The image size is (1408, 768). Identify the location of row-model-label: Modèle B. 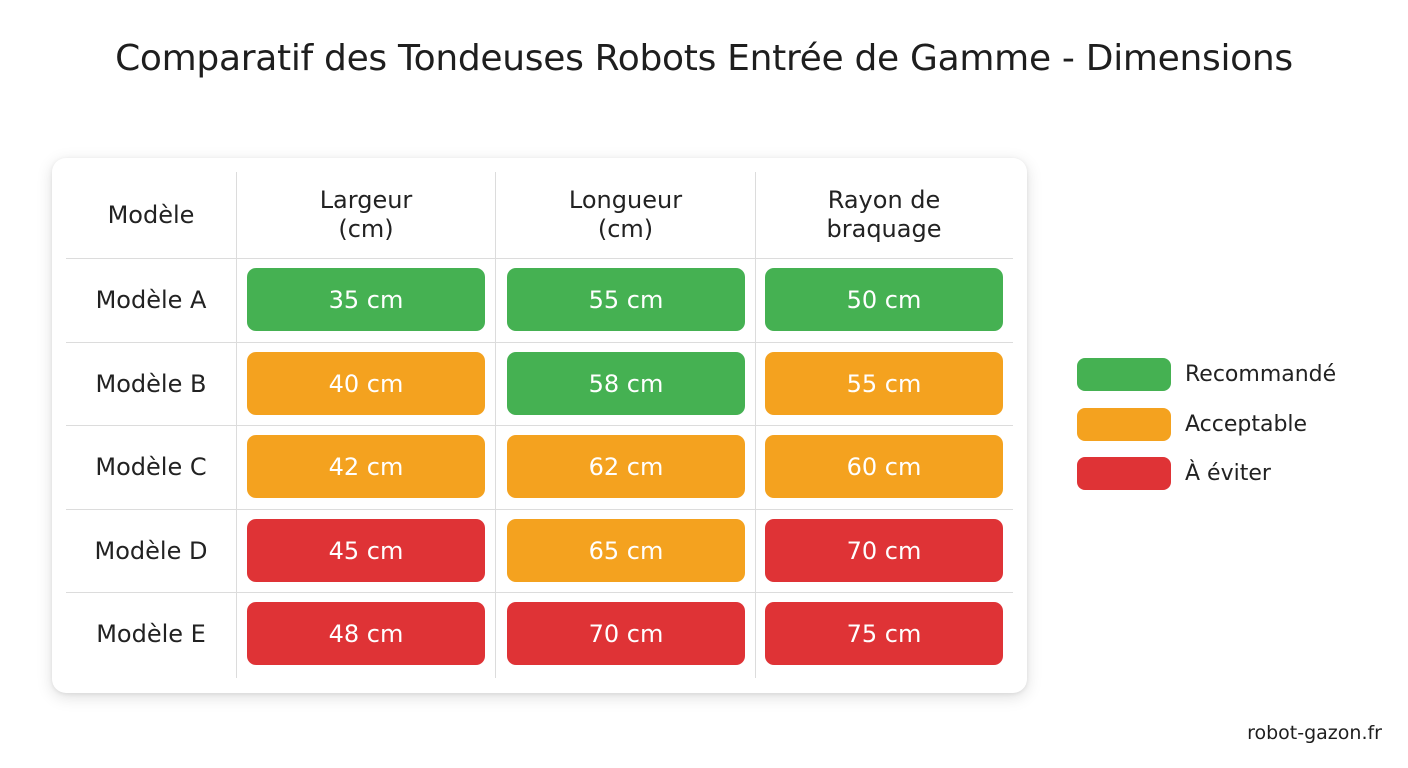
(151, 383).